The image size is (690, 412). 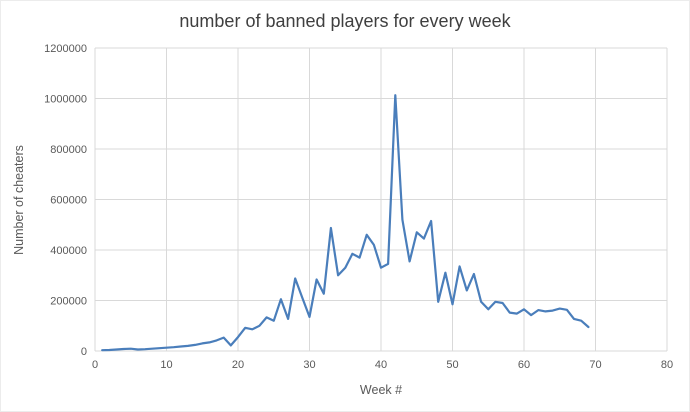 What do you see at coordinates (238, 365) in the screenshot?
I see `x-tick-label: 20` at bounding box center [238, 365].